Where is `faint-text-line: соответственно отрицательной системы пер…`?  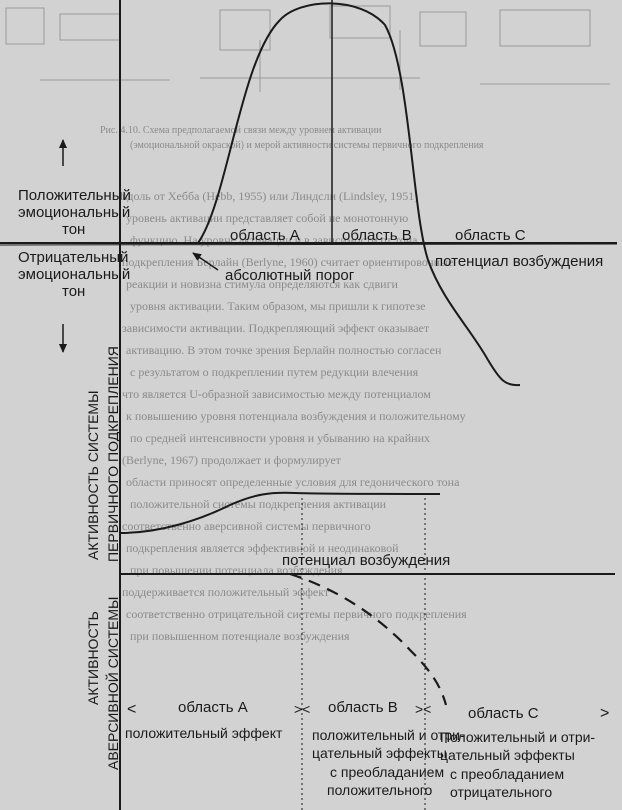 faint-text-line: соответственно отрицательной системы пер… is located at coordinates (296, 614).